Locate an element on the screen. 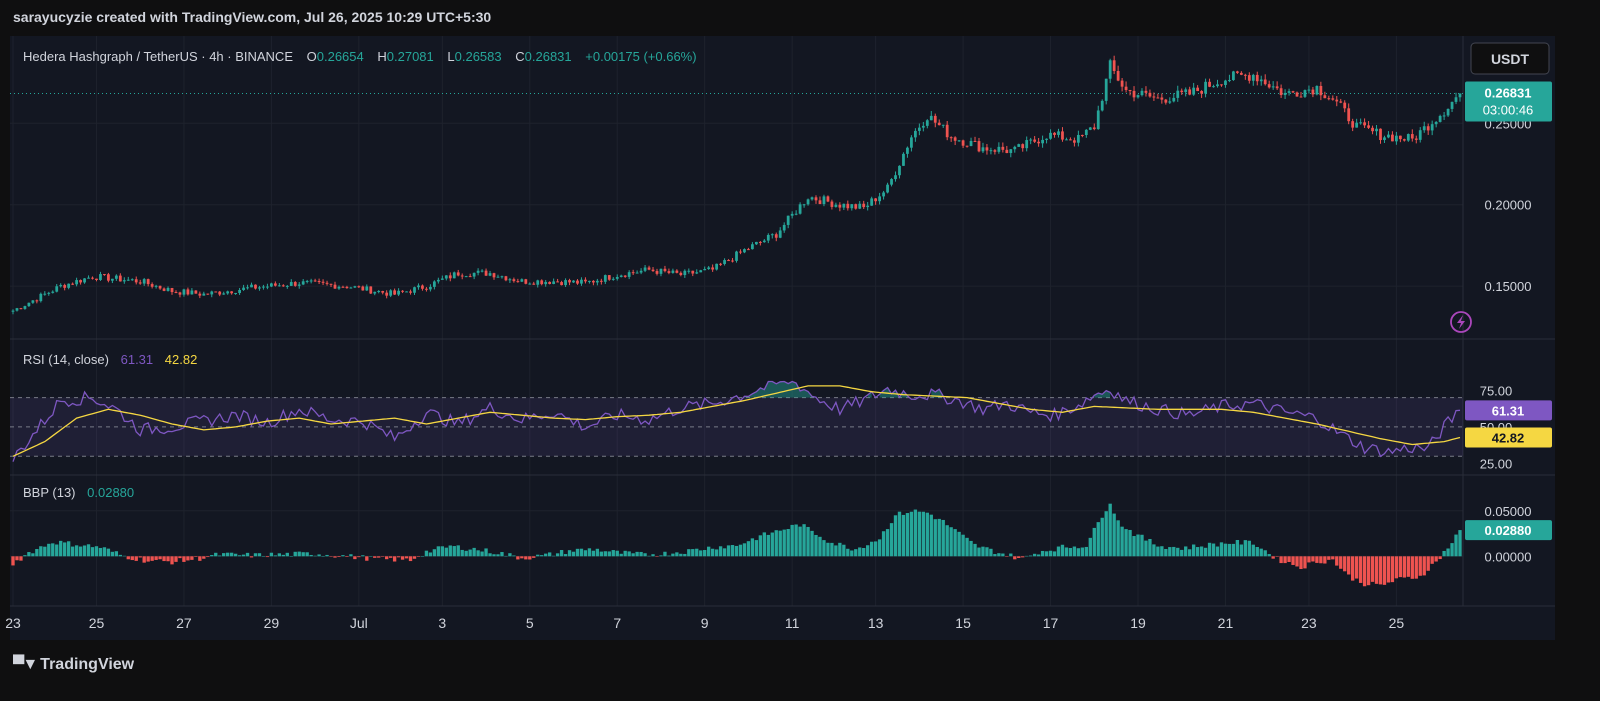 The height and width of the screenshot is (701, 1600). tradingview-logo: ▀▼ TradingView is located at coordinates (73, 665).